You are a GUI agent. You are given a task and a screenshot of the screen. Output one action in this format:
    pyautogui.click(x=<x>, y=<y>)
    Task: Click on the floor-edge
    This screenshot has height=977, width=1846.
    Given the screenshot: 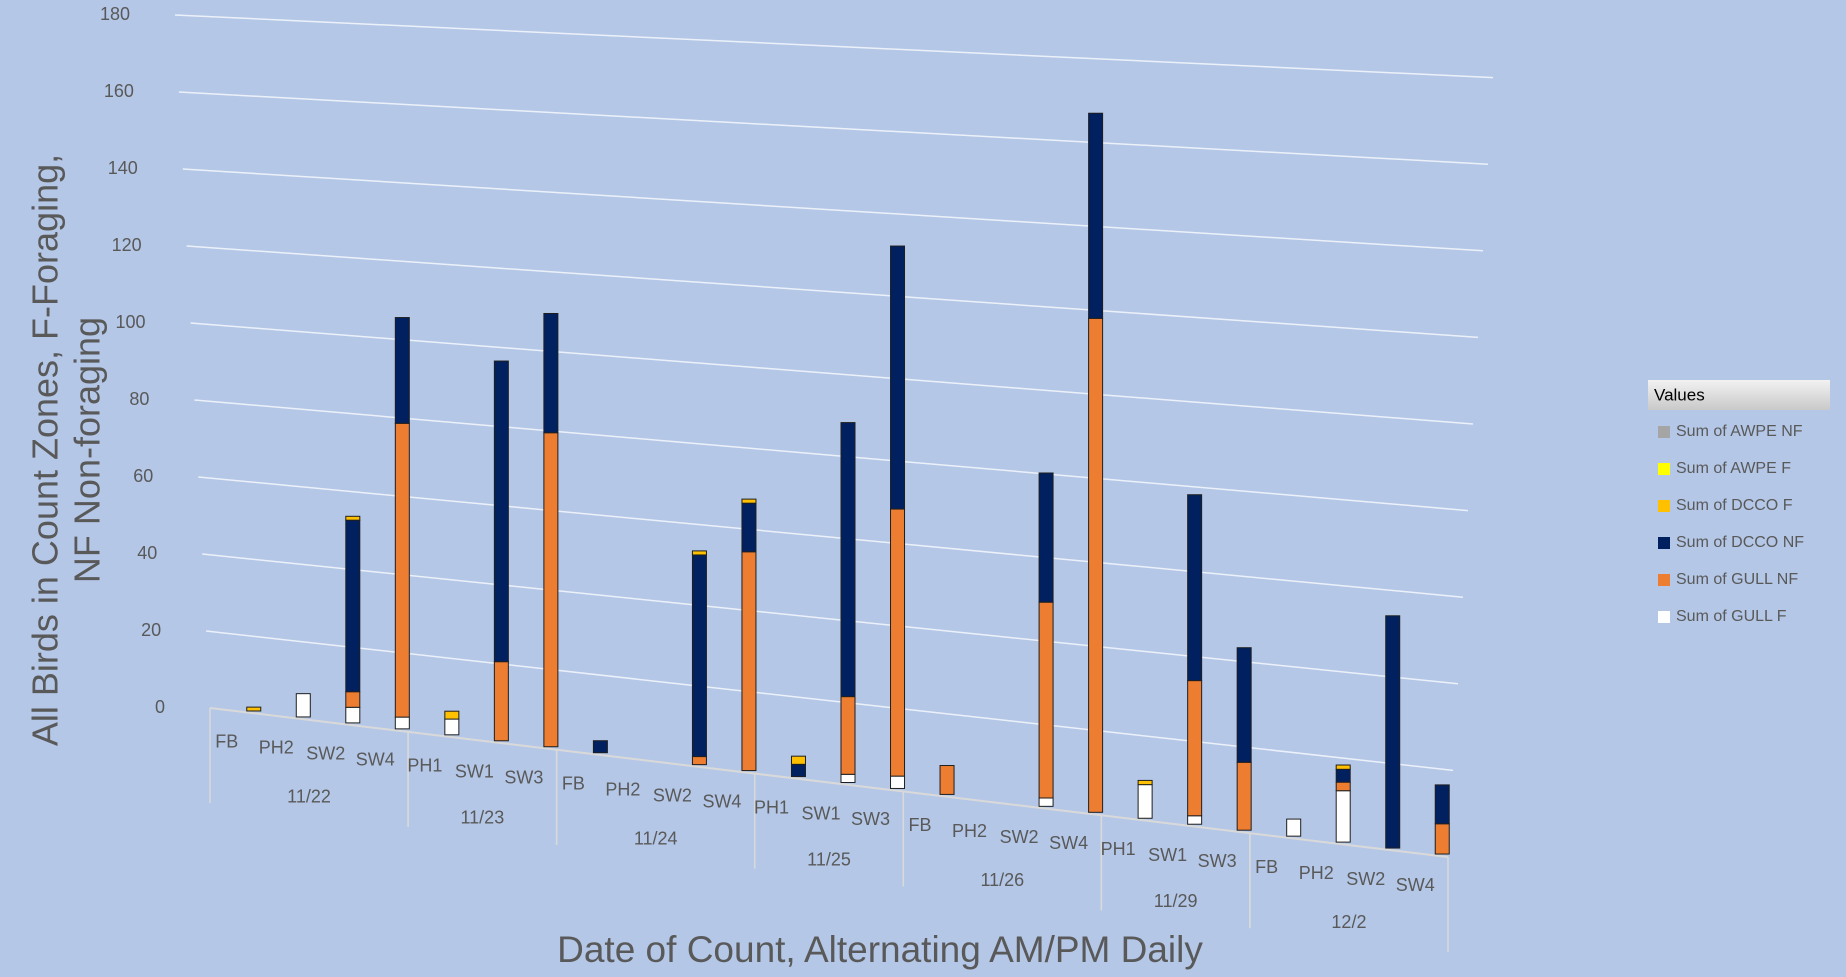 What is the action you would take?
    pyautogui.click(x=829, y=782)
    